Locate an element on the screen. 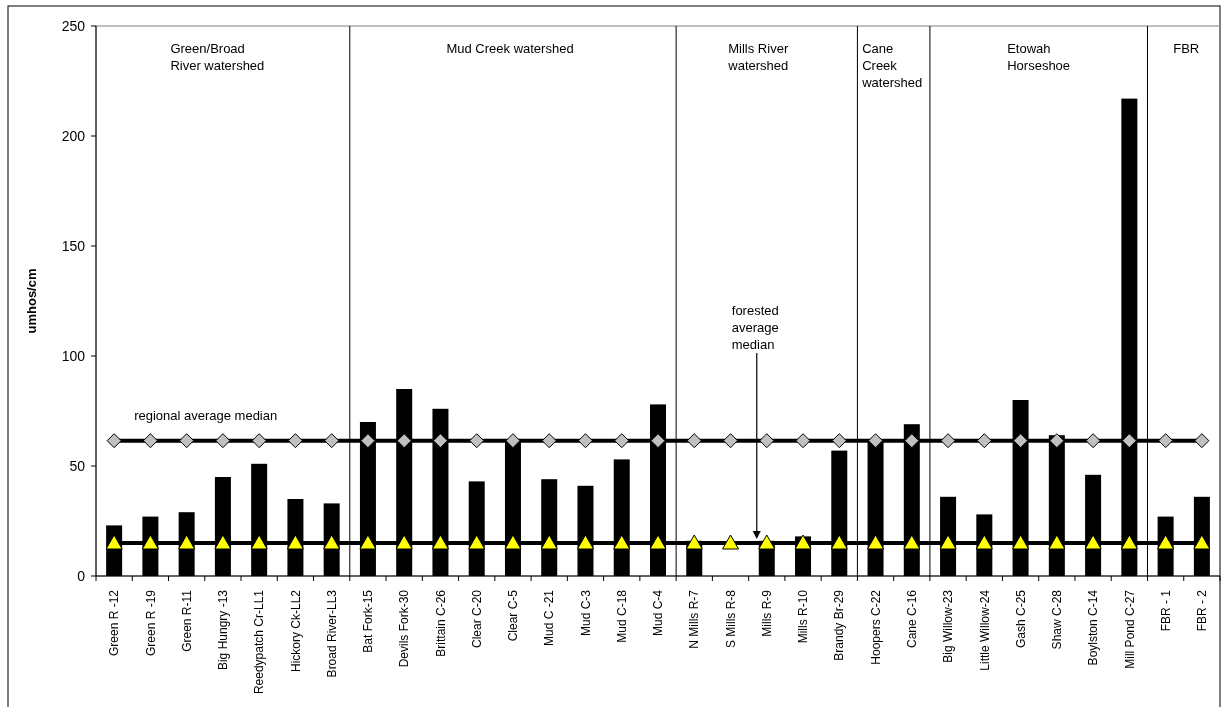 This screenshot has height=707, width=1228. y-tick-label: 250 is located at coordinates (73, 25).